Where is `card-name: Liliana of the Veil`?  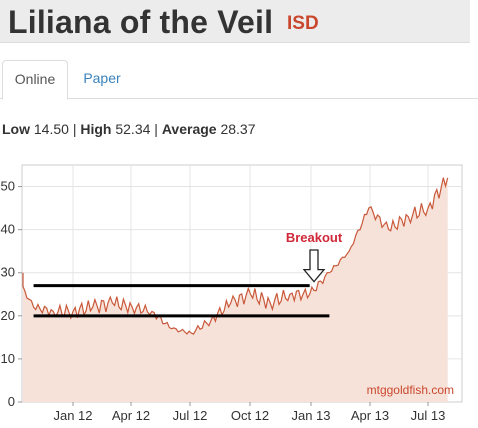 card-name: Liliana of the Veil is located at coordinates (140, 22).